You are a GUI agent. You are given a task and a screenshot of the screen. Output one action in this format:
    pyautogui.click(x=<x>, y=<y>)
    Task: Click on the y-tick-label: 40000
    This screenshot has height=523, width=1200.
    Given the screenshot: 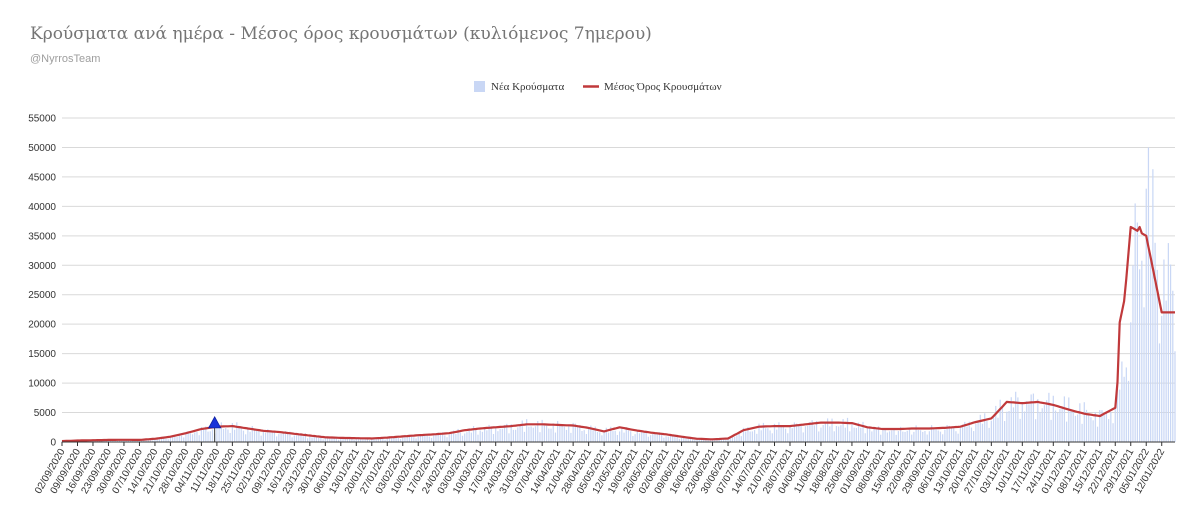 What is the action you would take?
    pyautogui.click(x=42, y=207)
    